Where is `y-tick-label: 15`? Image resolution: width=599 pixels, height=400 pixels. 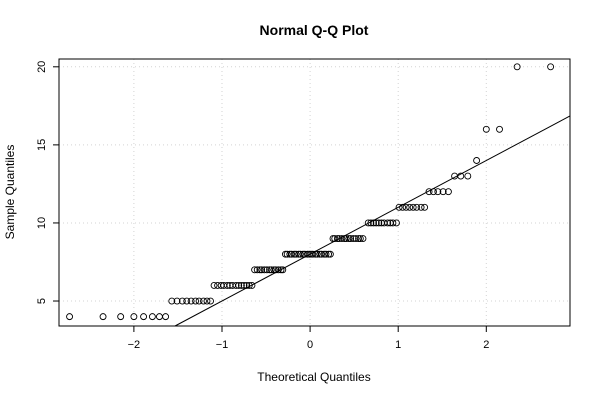
y-tick-label: 15 is located at coordinates (42, 145).